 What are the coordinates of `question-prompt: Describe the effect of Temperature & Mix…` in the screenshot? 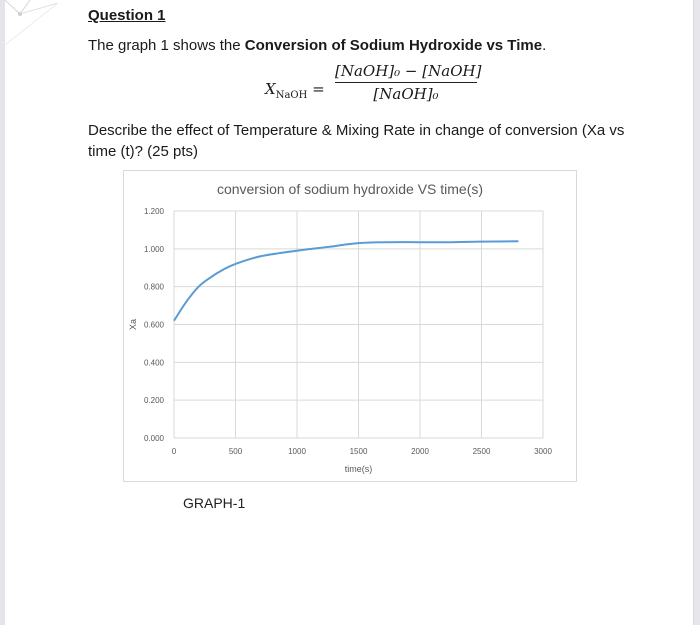 It's located at (356, 141).